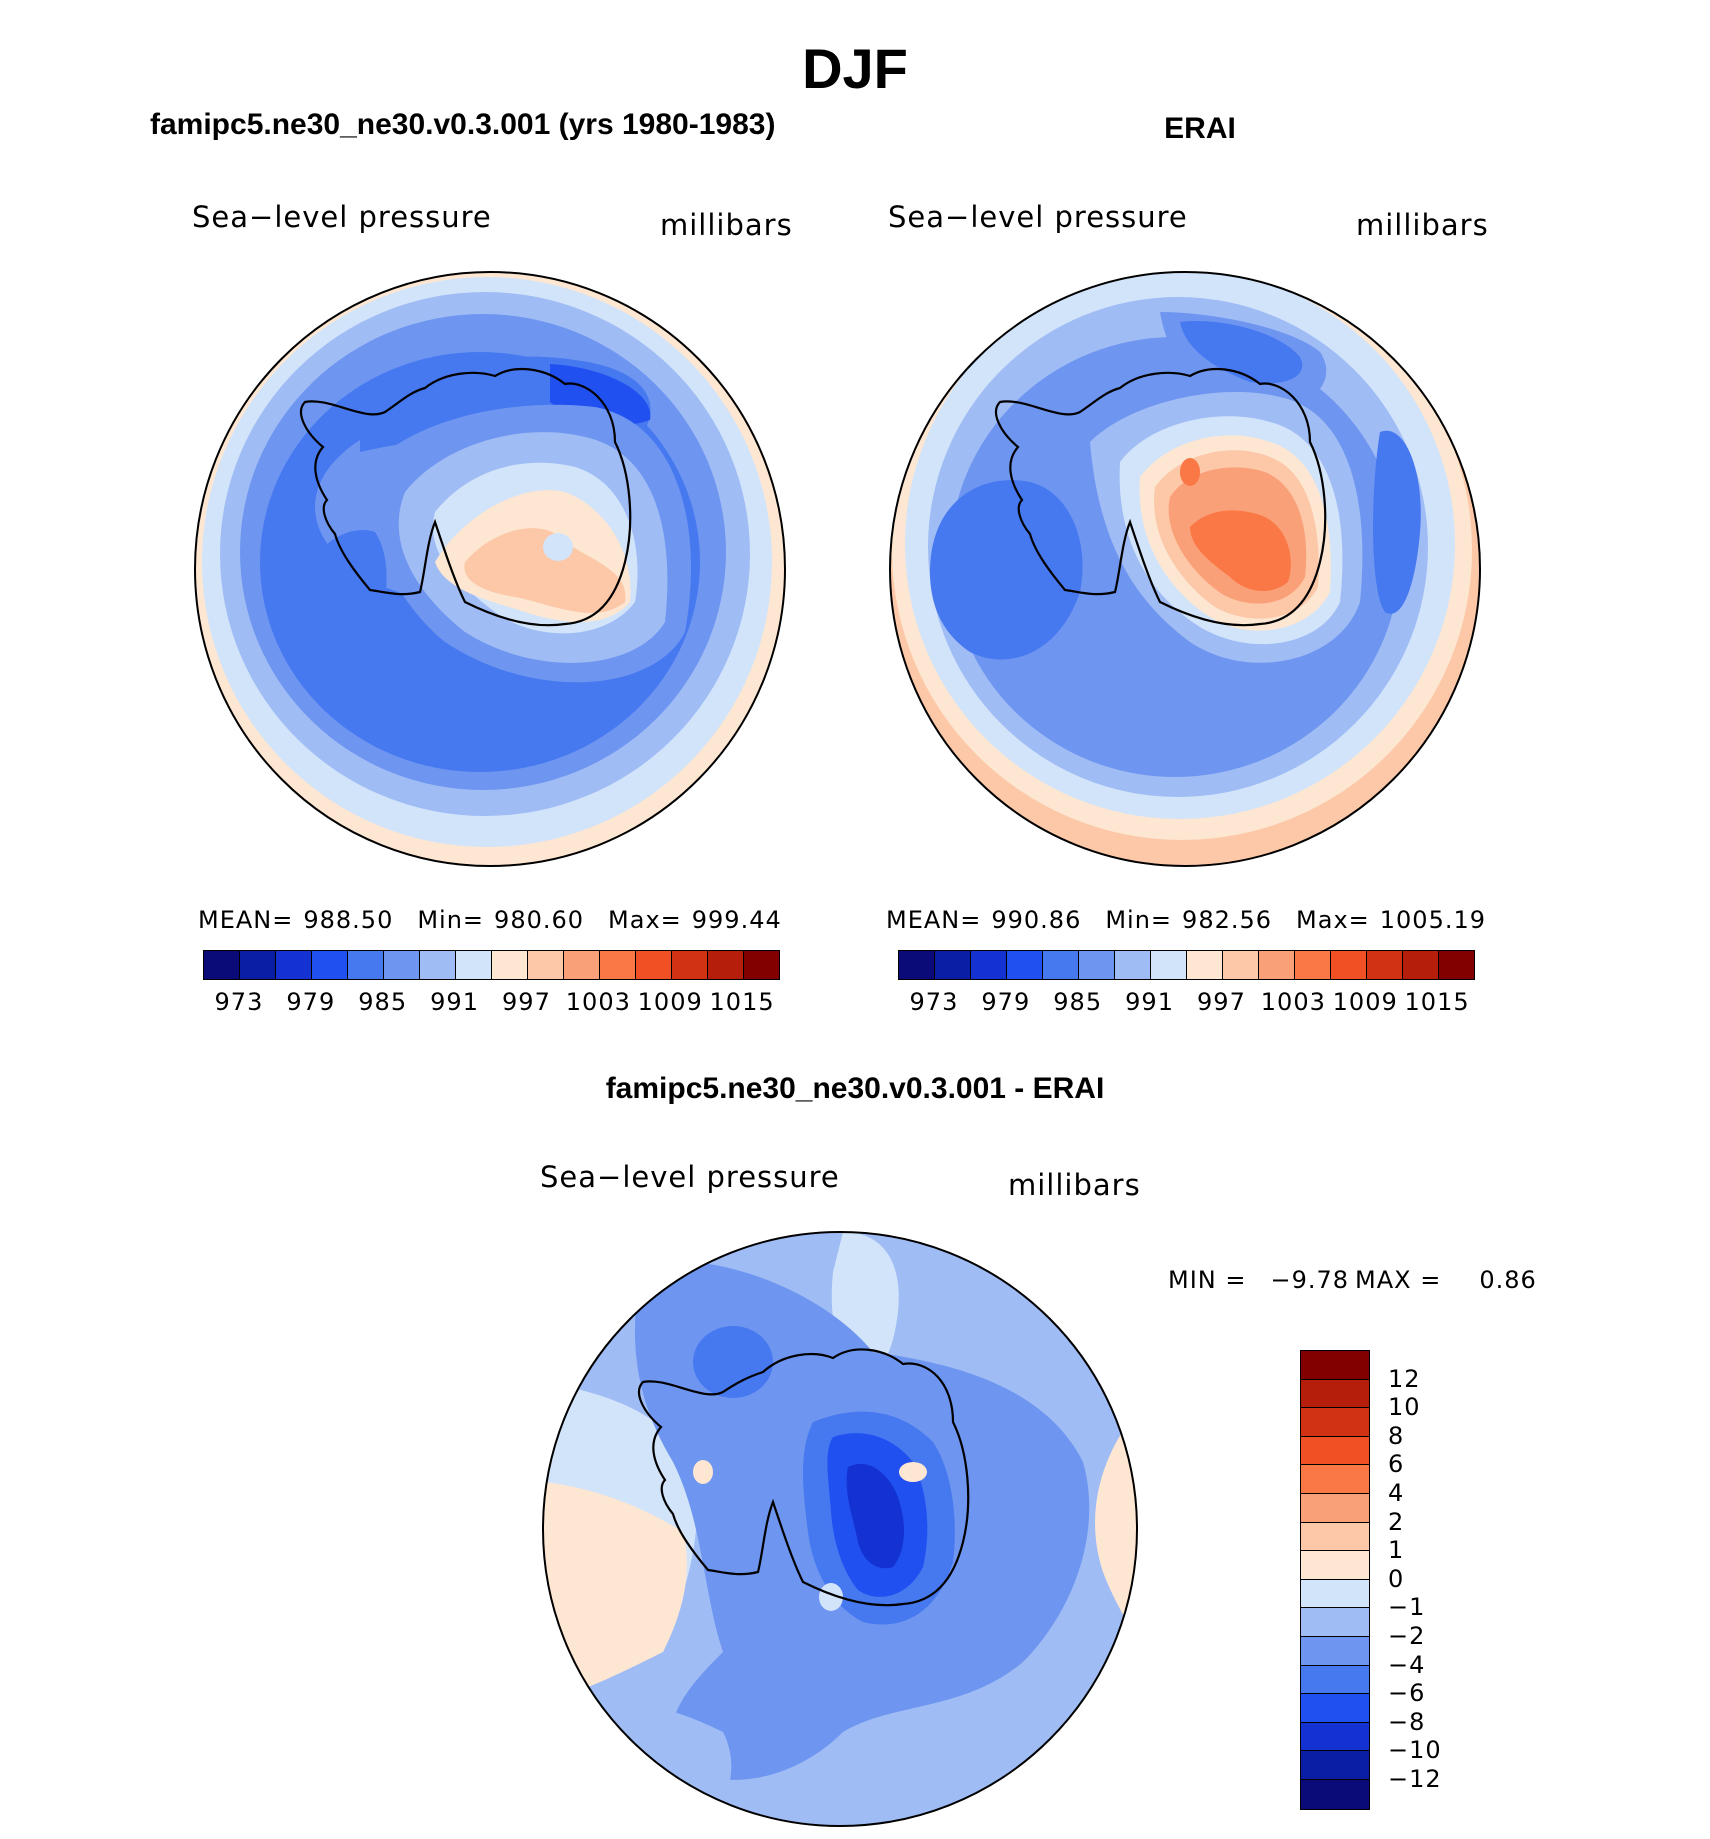 This screenshot has width=1710, height=1839. Describe the element at coordinates (855, 68) in the screenshot. I see `figure-title: DJF` at that location.